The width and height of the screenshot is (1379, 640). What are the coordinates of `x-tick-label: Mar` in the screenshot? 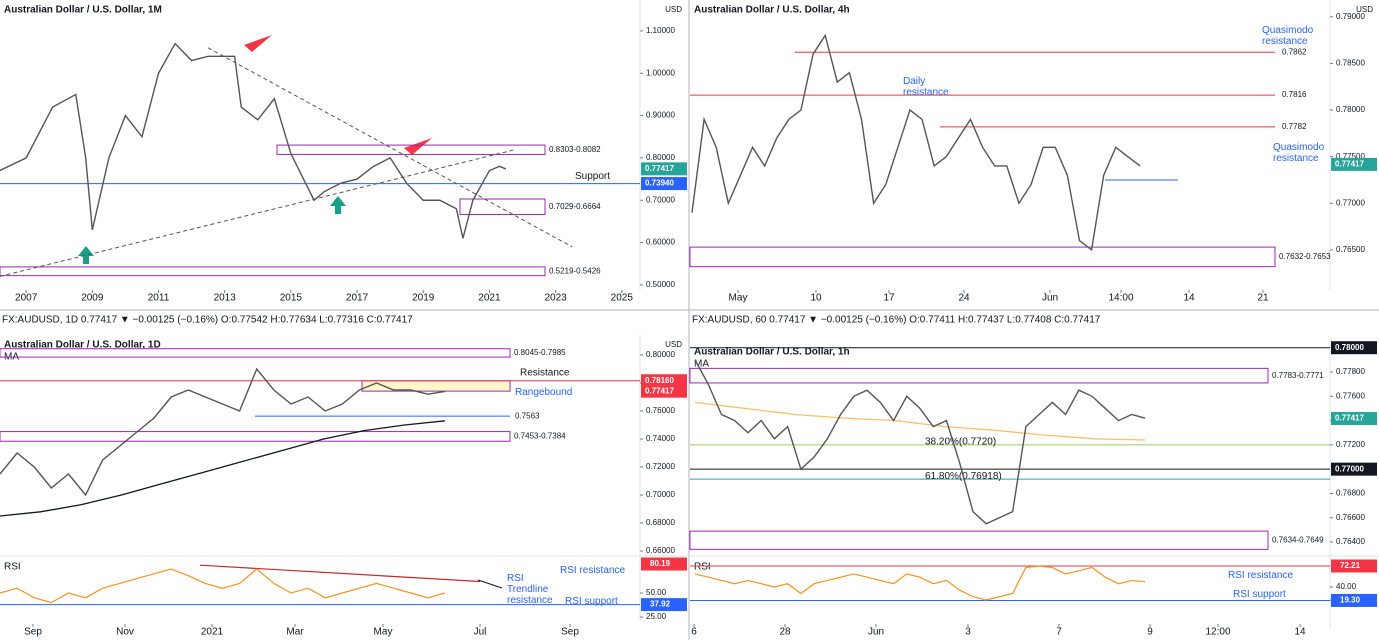 It's located at (295, 632).